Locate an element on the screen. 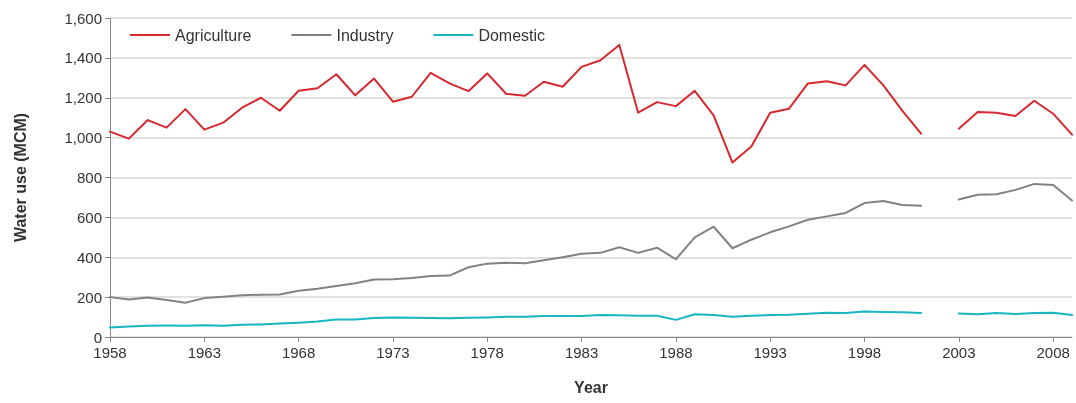 The height and width of the screenshot is (403, 1076). legend-label: Domestic is located at coordinates (512, 35).